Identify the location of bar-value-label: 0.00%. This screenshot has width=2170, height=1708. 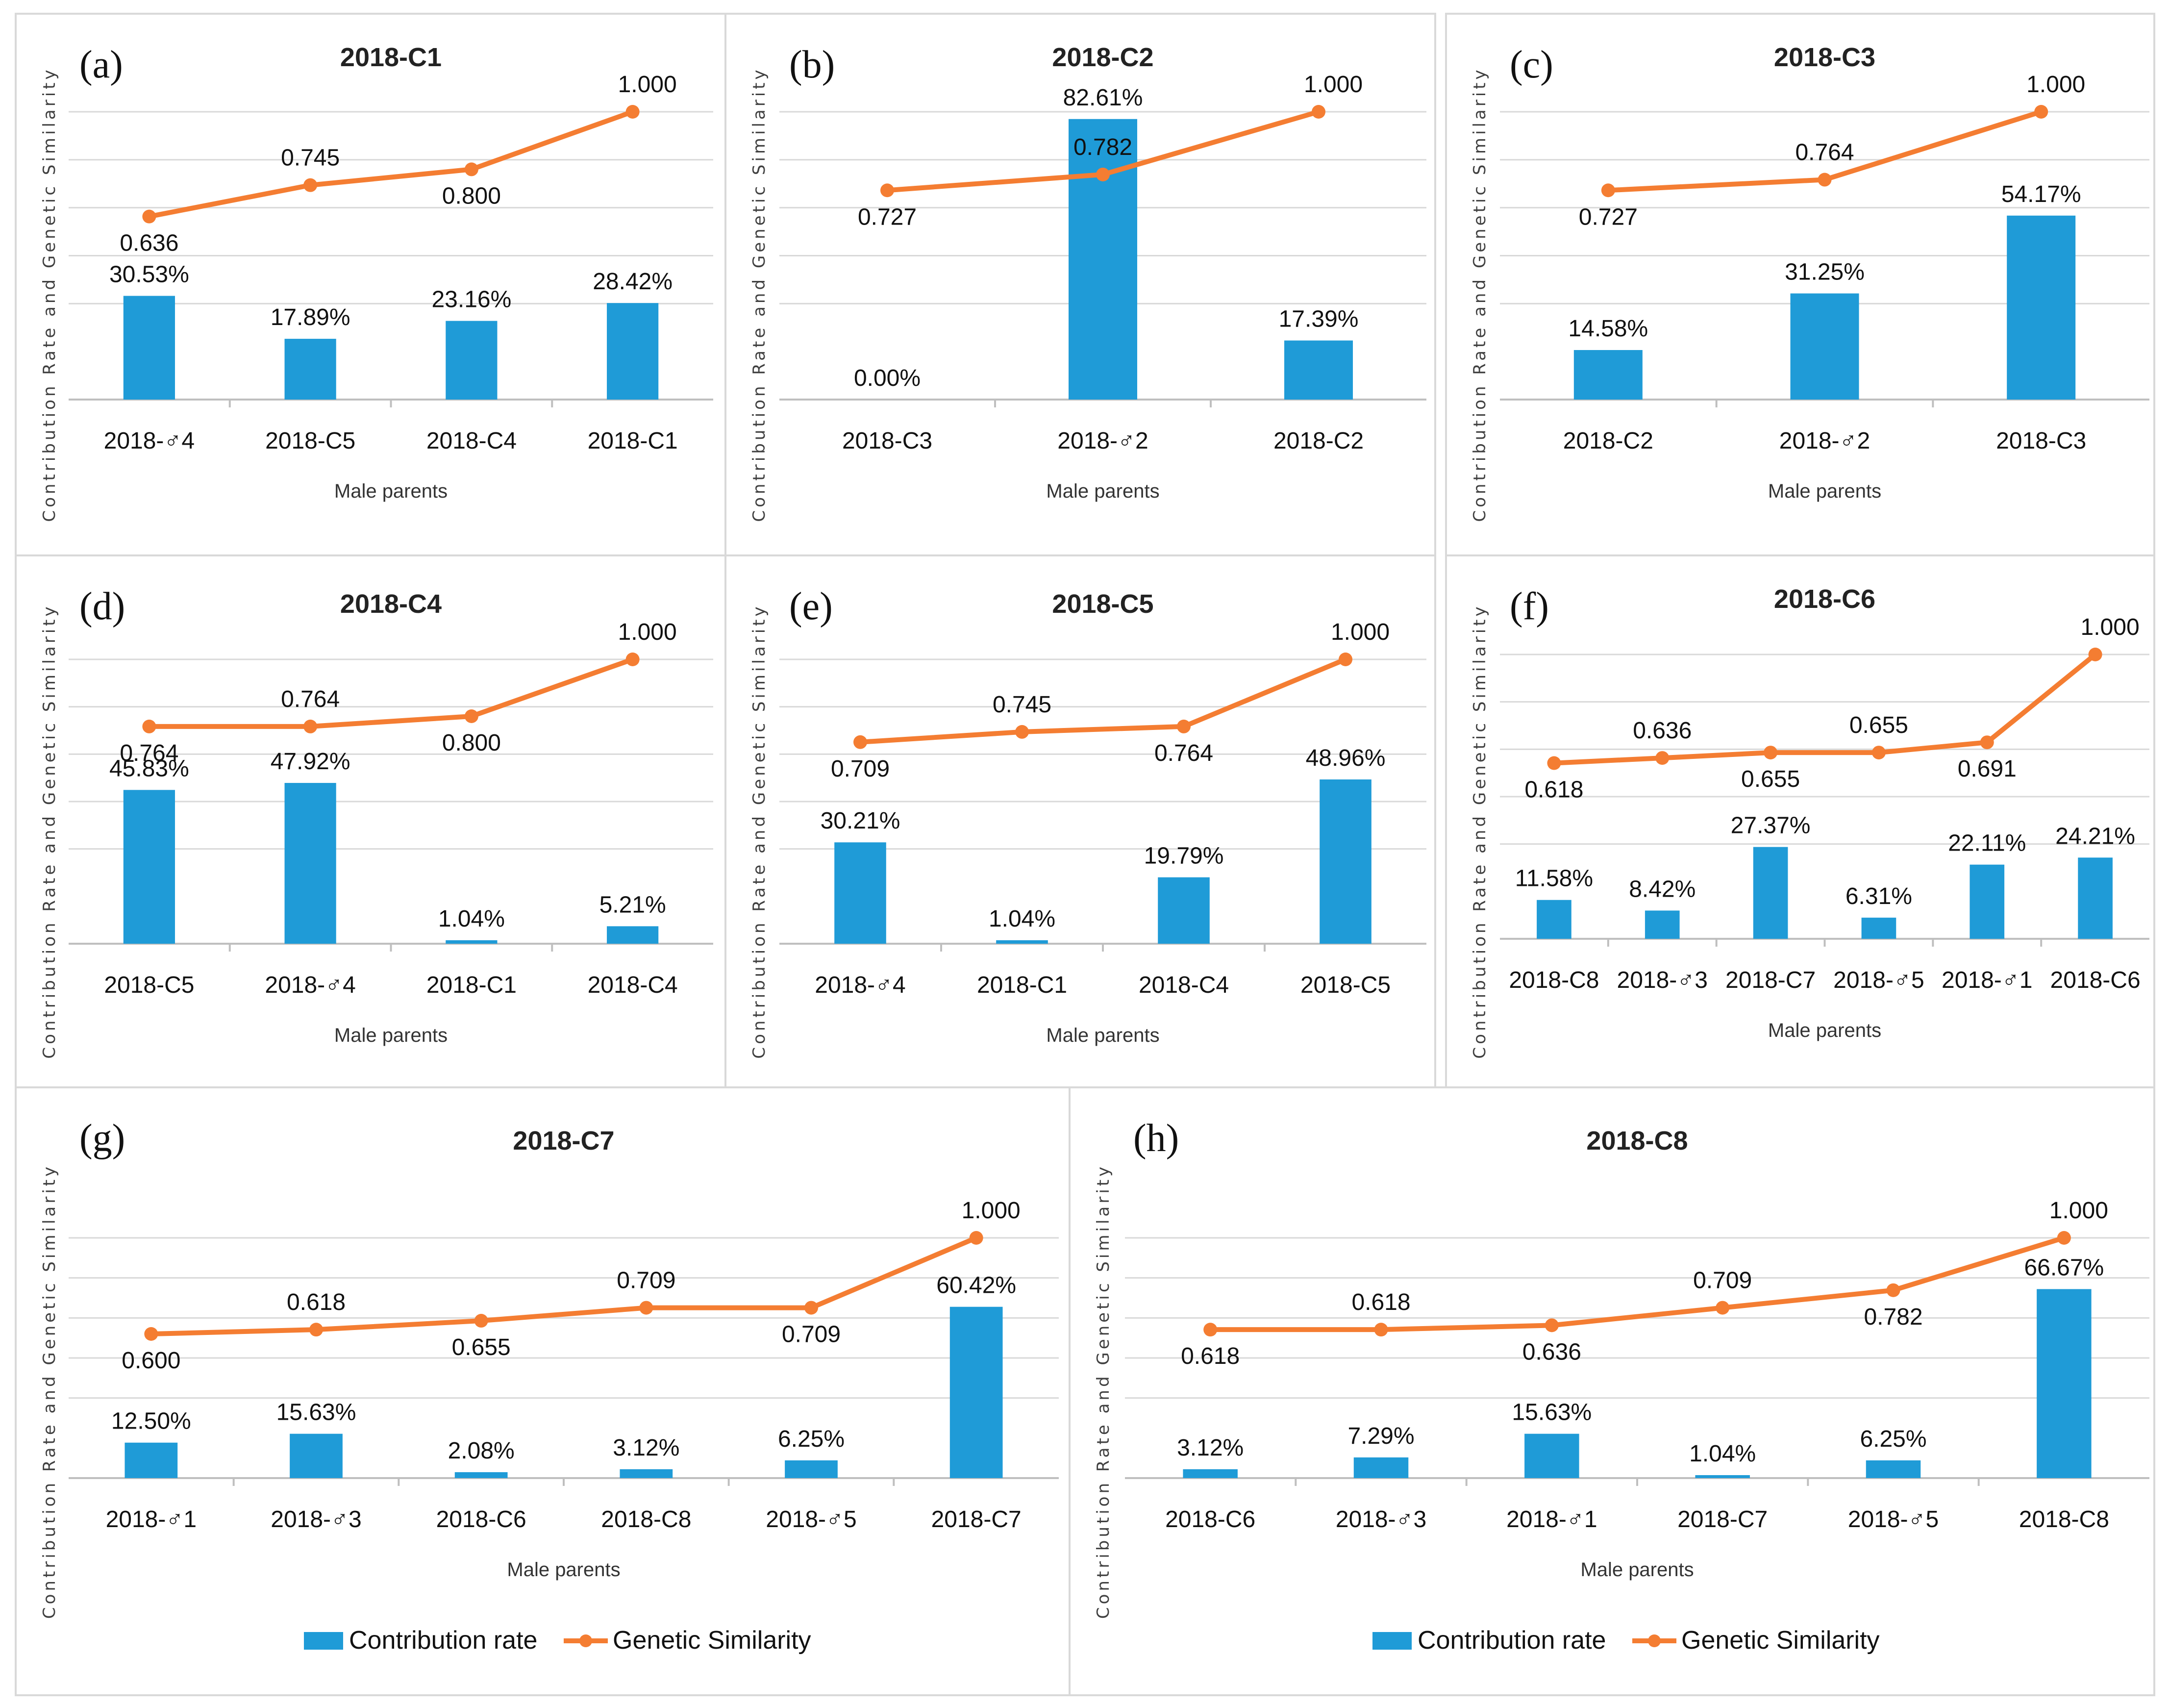
(887, 378).